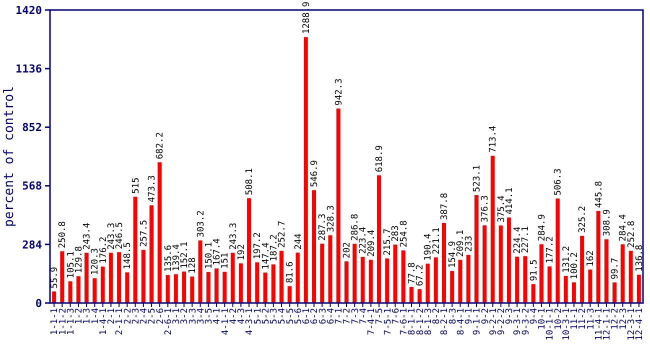  What do you see at coordinates (591, 319) in the screenshot?
I see `x-tick-label: 11-3` at bounding box center [591, 319].